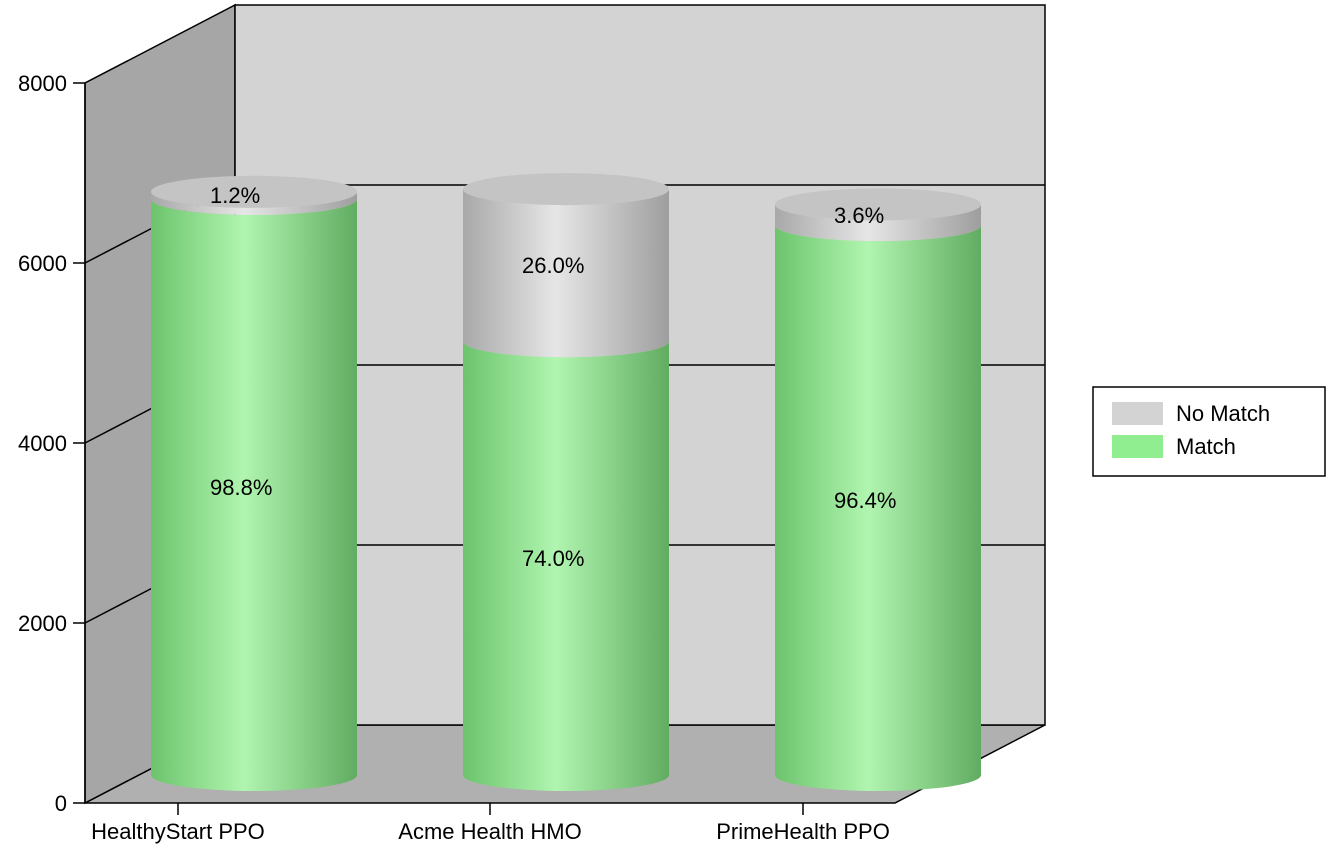 The width and height of the screenshot is (1327, 853). What do you see at coordinates (42, 623) in the screenshot?
I see `y-tick-label: 2000` at bounding box center [42, 623].